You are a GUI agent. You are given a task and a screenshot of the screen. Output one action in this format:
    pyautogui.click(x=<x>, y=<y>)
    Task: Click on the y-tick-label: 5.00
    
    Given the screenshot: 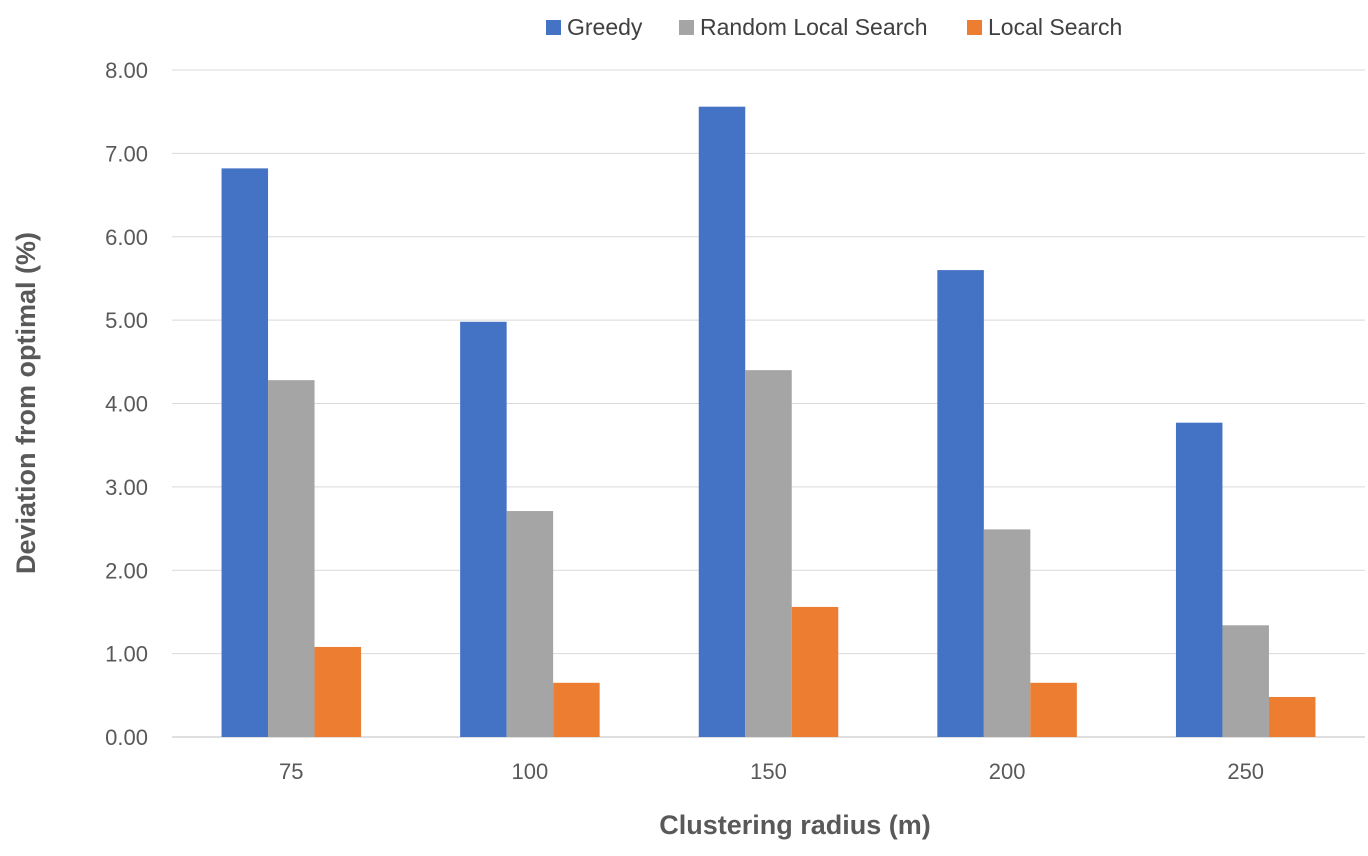 What is the action you would take?
    pyautogui.click(x=126, y=320)
    